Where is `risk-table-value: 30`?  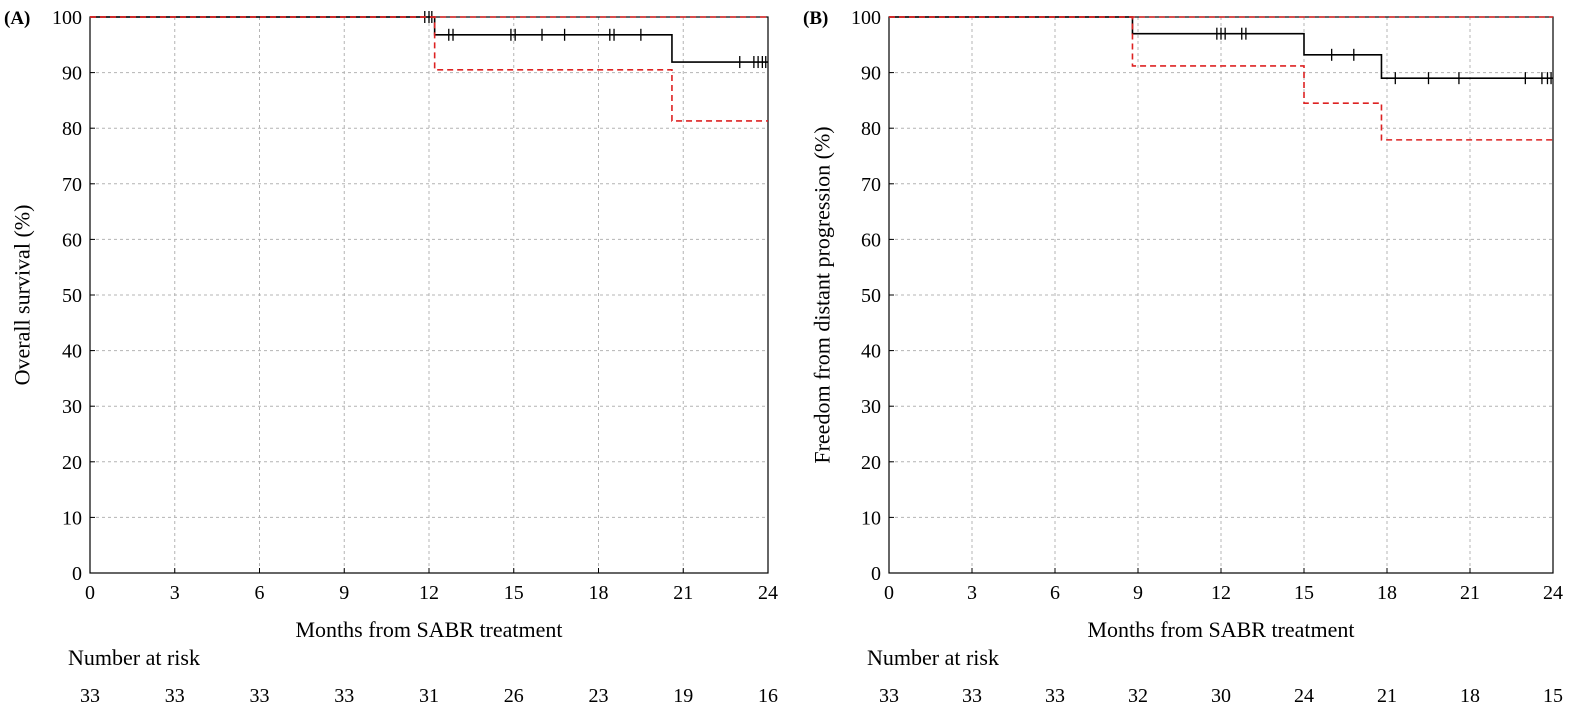 risk-table-value: 30 is located at coordinates (1221, 696).